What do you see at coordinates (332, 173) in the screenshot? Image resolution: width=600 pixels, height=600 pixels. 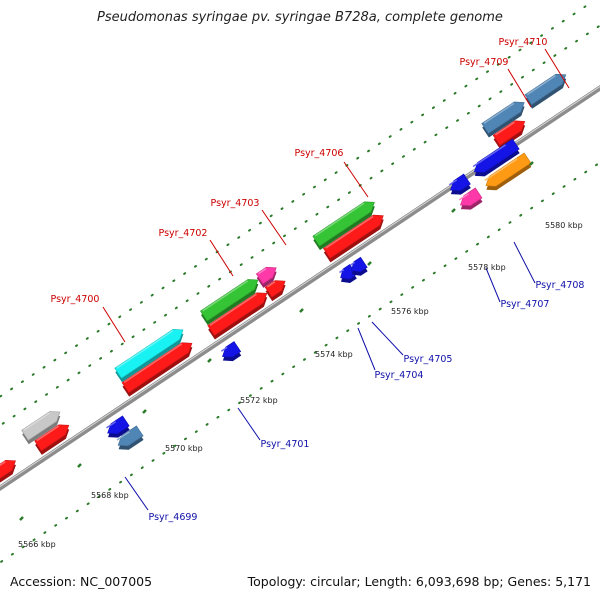 I see `label-Psyr_4706: Psyr_4706` at bounding box center [332, 173].